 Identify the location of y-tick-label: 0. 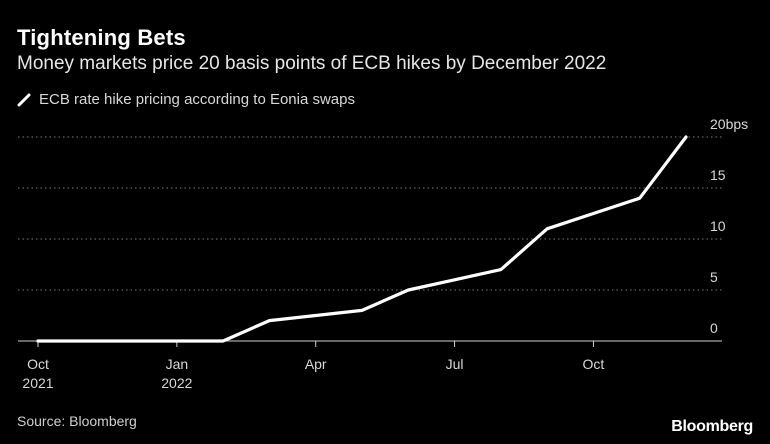
(714, 328).